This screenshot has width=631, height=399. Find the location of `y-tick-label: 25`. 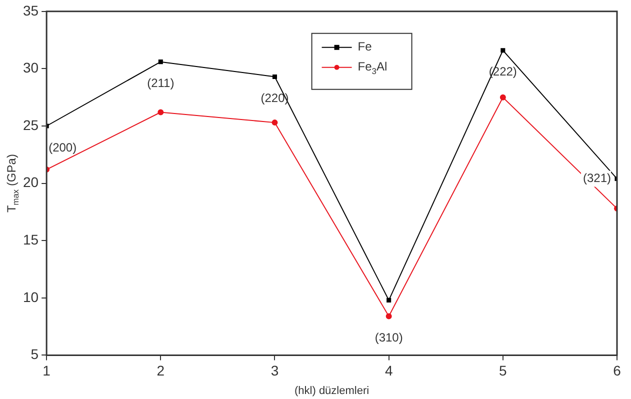

y-tick-label: 25 is located at coordinates (30, 124).